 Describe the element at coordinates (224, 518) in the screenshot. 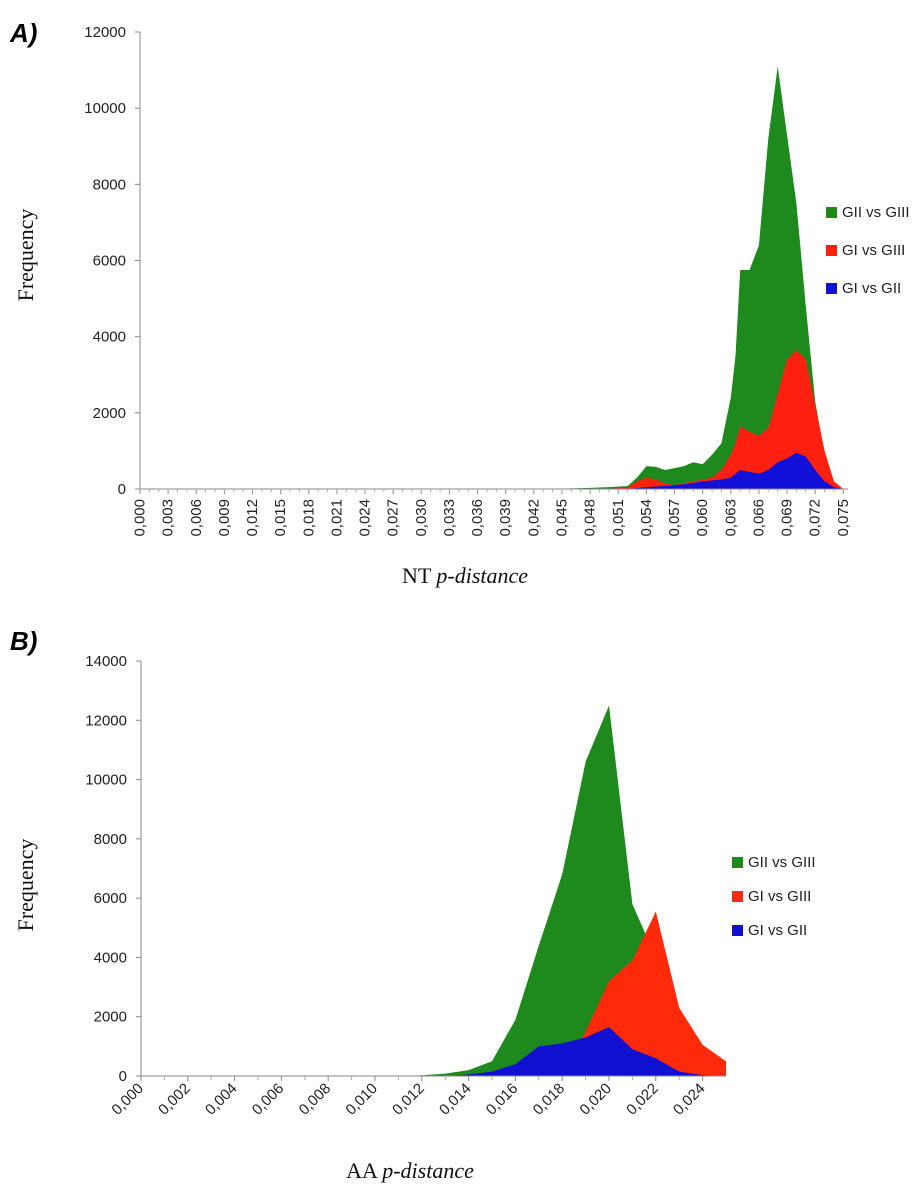

I see `x-tick-label-a: 0,009` at that location.